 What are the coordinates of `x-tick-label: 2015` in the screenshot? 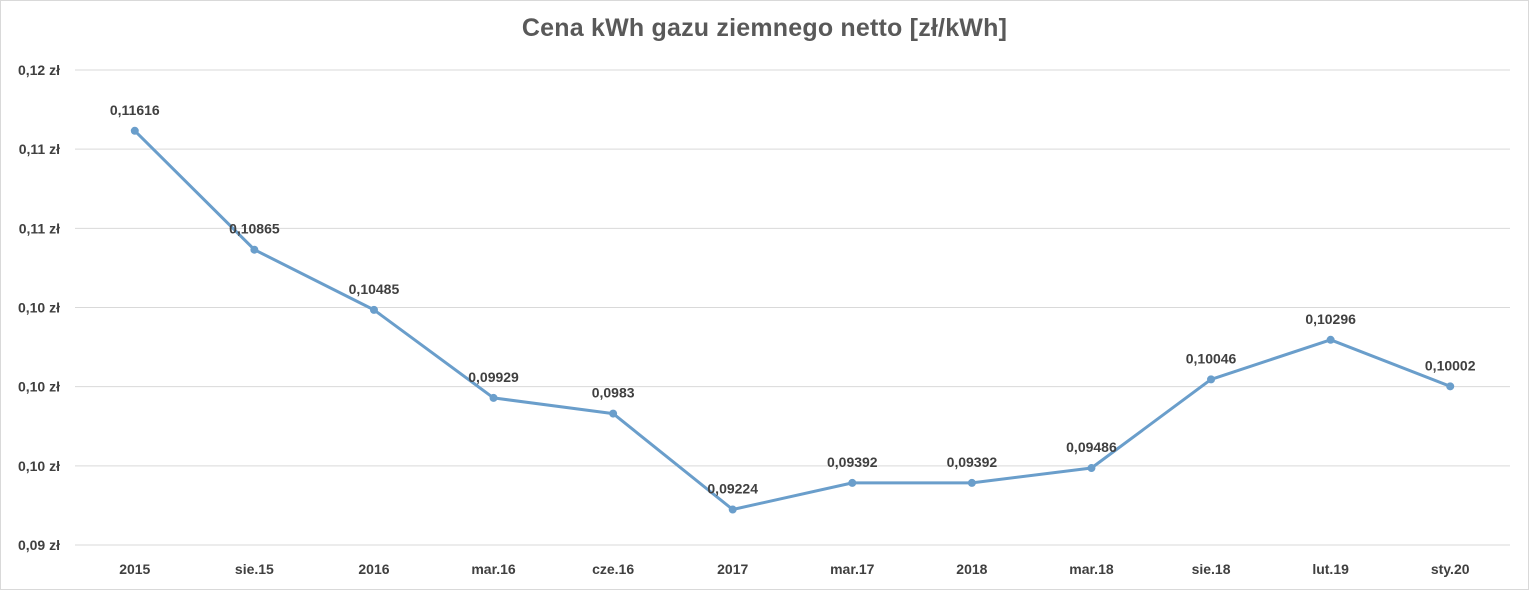 It's located at (134, 569).